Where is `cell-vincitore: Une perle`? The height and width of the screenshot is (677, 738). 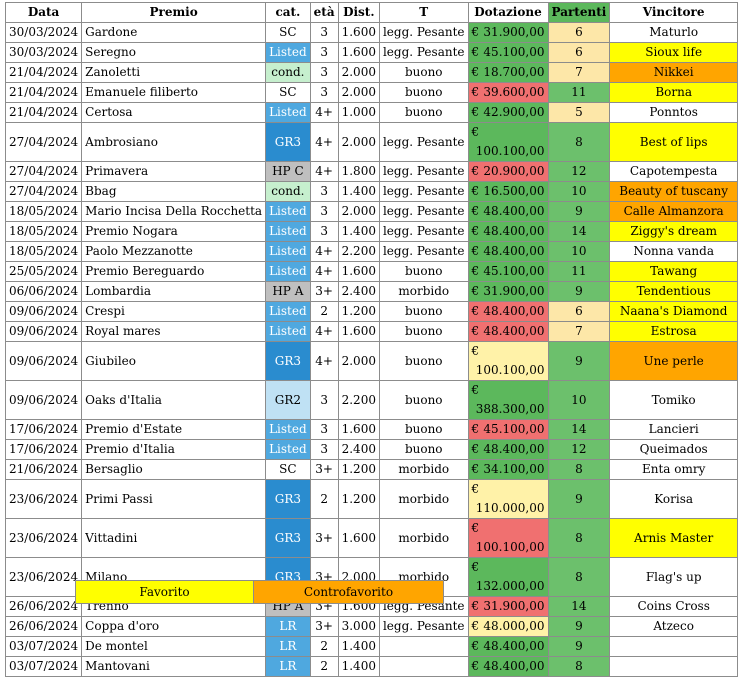
cell-vincitore: Une perle is located at coordinates (673, 361).